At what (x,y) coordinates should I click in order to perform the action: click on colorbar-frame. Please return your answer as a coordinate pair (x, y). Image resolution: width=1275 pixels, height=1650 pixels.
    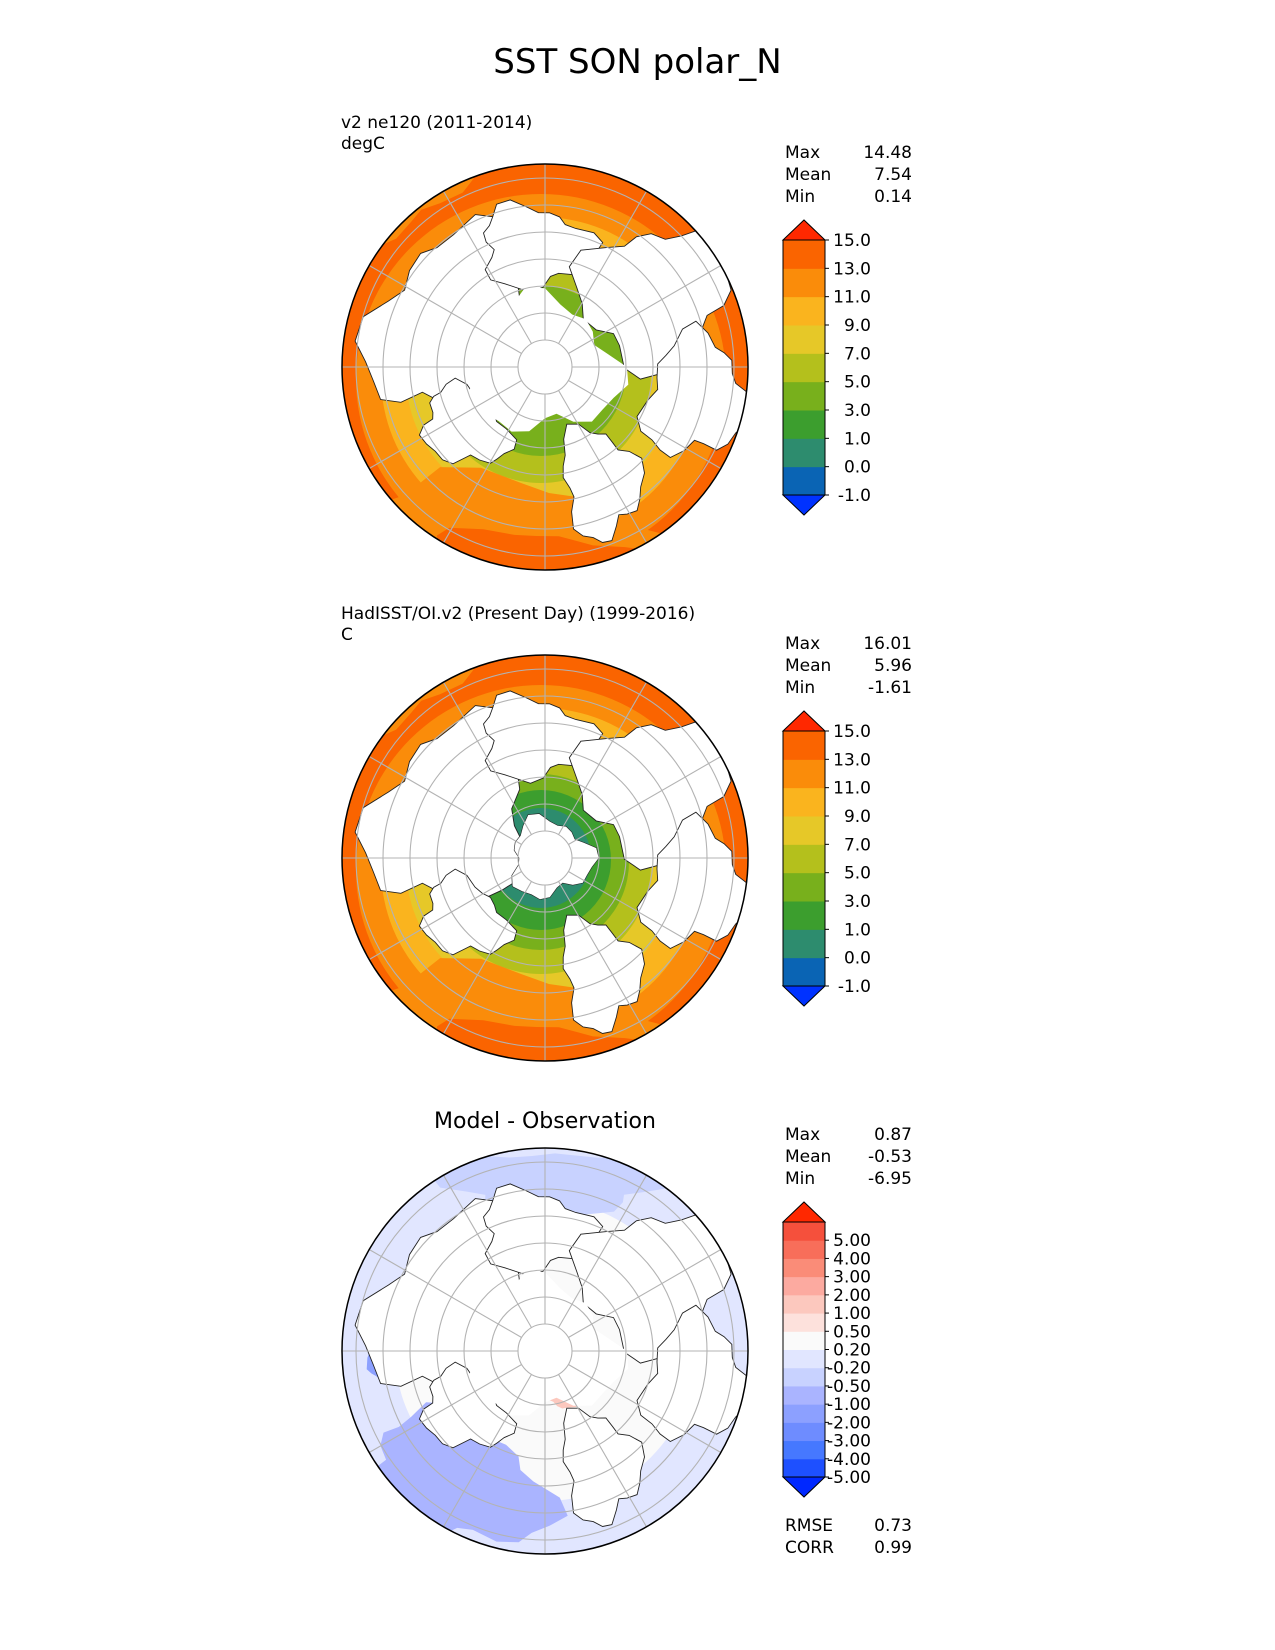
    Looking at the image, I should click on (804, 367).